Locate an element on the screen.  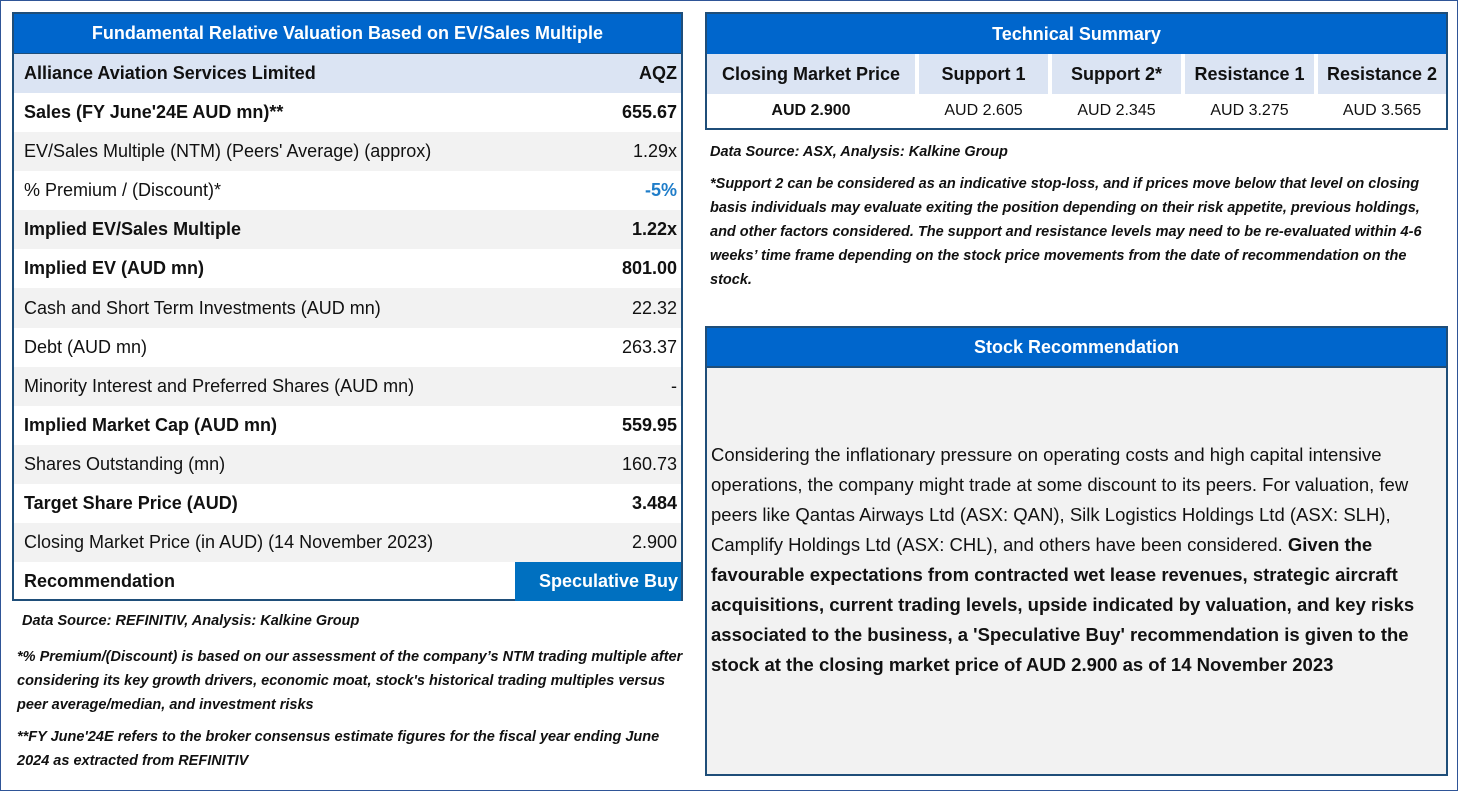
header-support-2: Support 2* is located at coordinates (1118, 74).